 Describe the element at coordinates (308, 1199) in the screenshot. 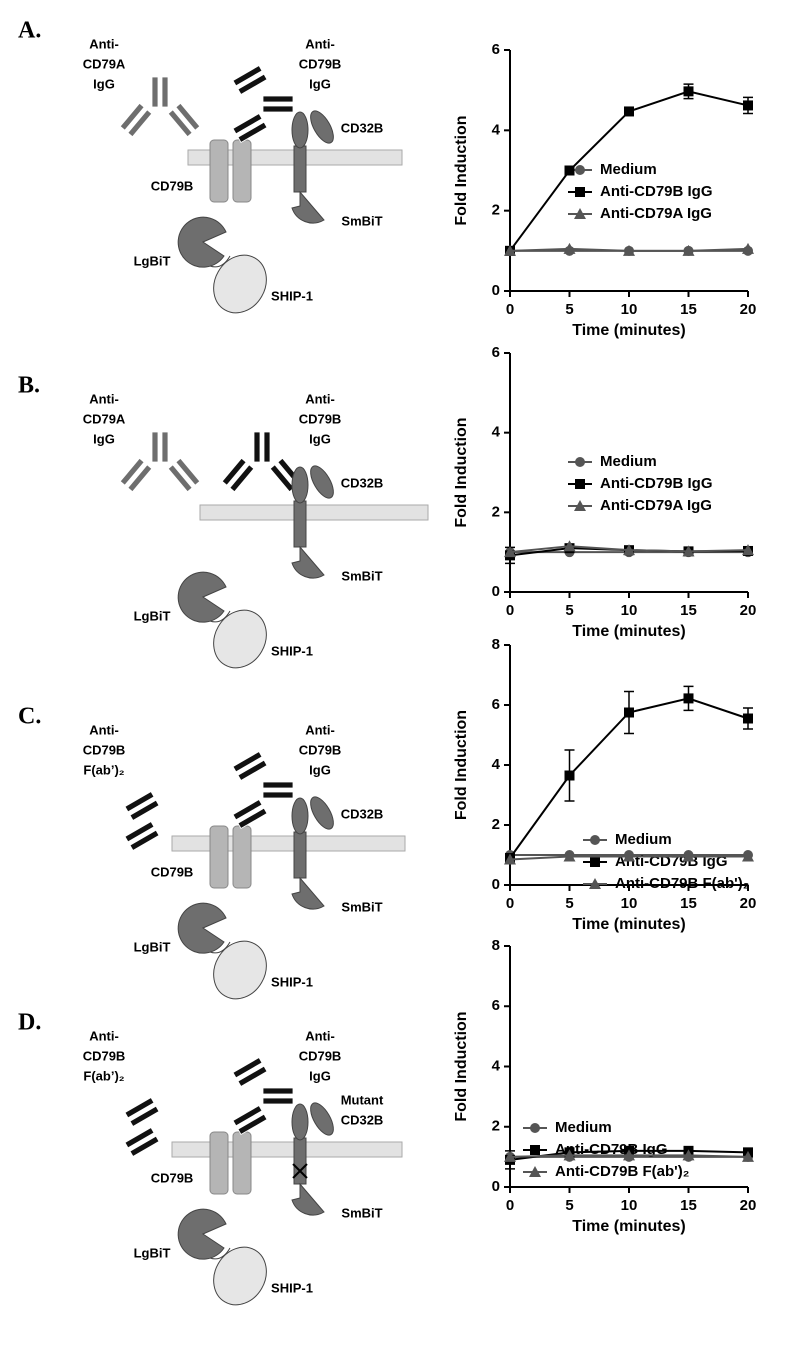

I see `smbit` at that location.